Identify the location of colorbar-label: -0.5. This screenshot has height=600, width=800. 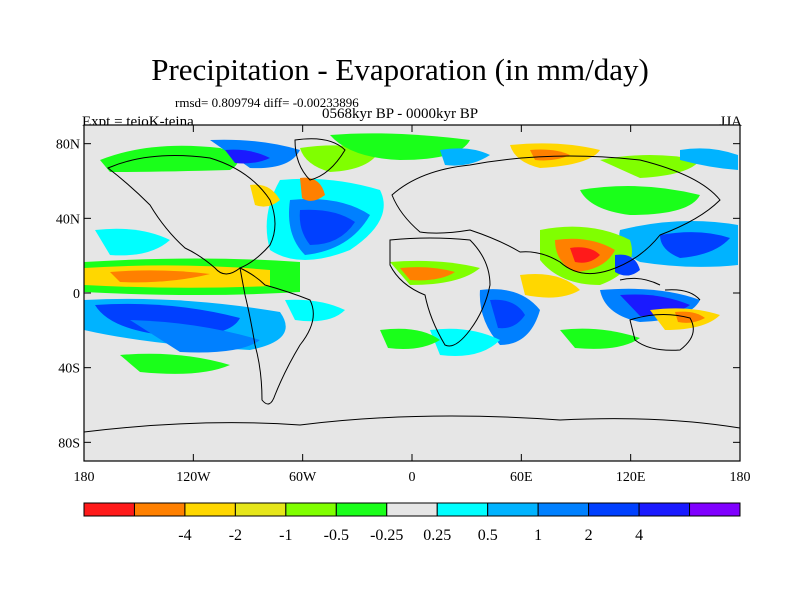
(336, 535).